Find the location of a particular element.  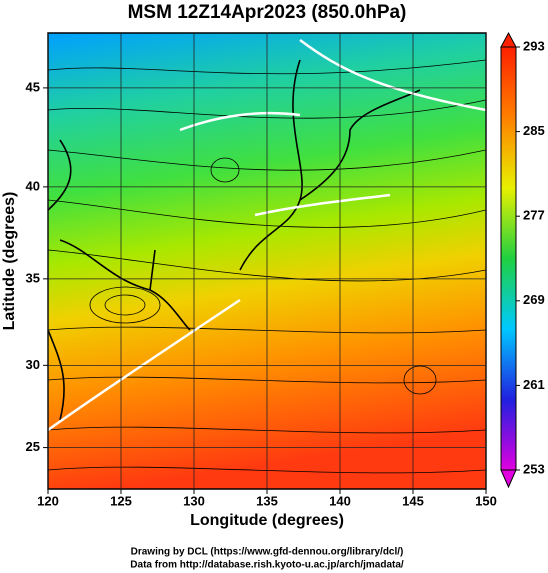

colorbar-tick-label: 269 is located at coordinates (534, 299).